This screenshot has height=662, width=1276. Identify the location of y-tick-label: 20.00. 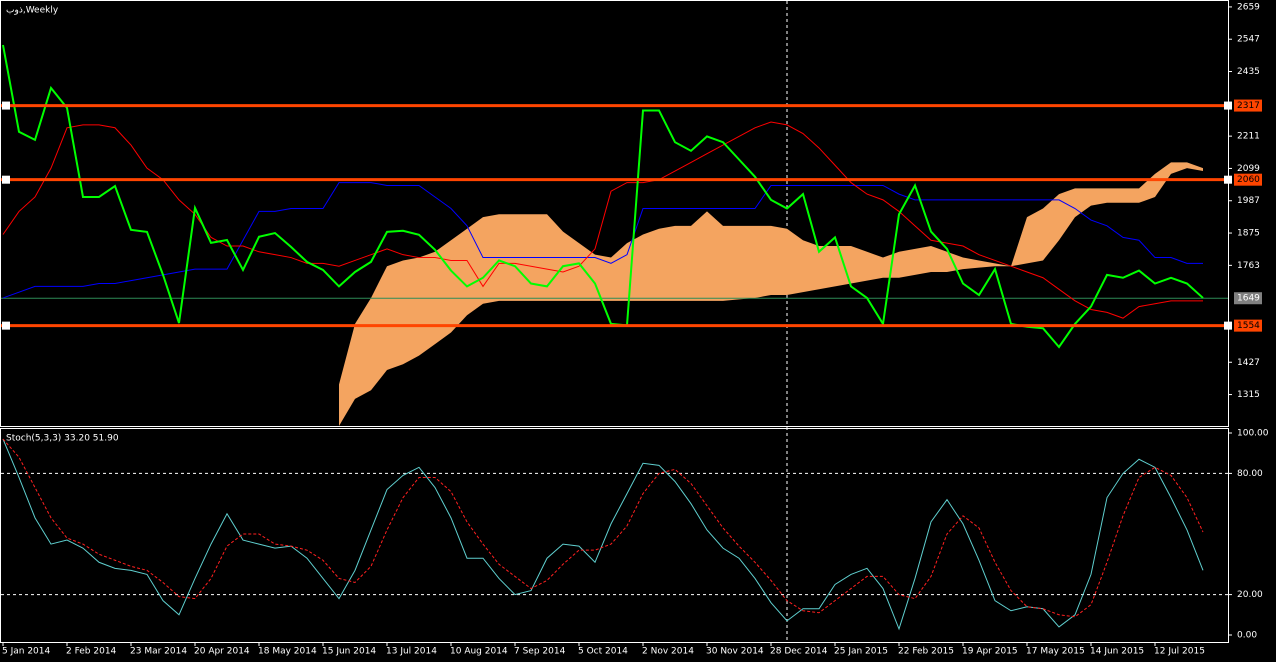
(1250, 595).